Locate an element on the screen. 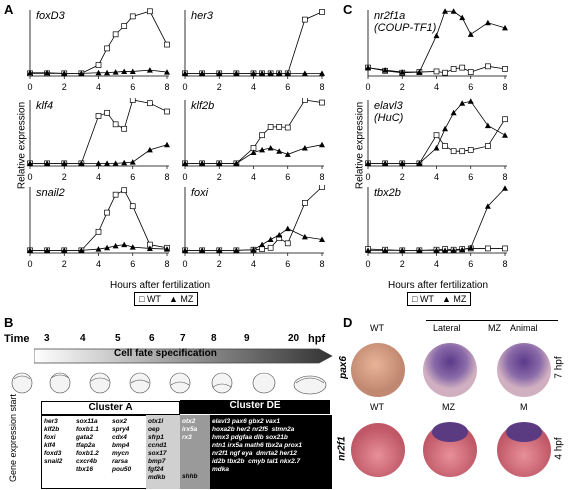  chart-elavl3: 0 2 4 6 8 is located at coordinates (436, 140).